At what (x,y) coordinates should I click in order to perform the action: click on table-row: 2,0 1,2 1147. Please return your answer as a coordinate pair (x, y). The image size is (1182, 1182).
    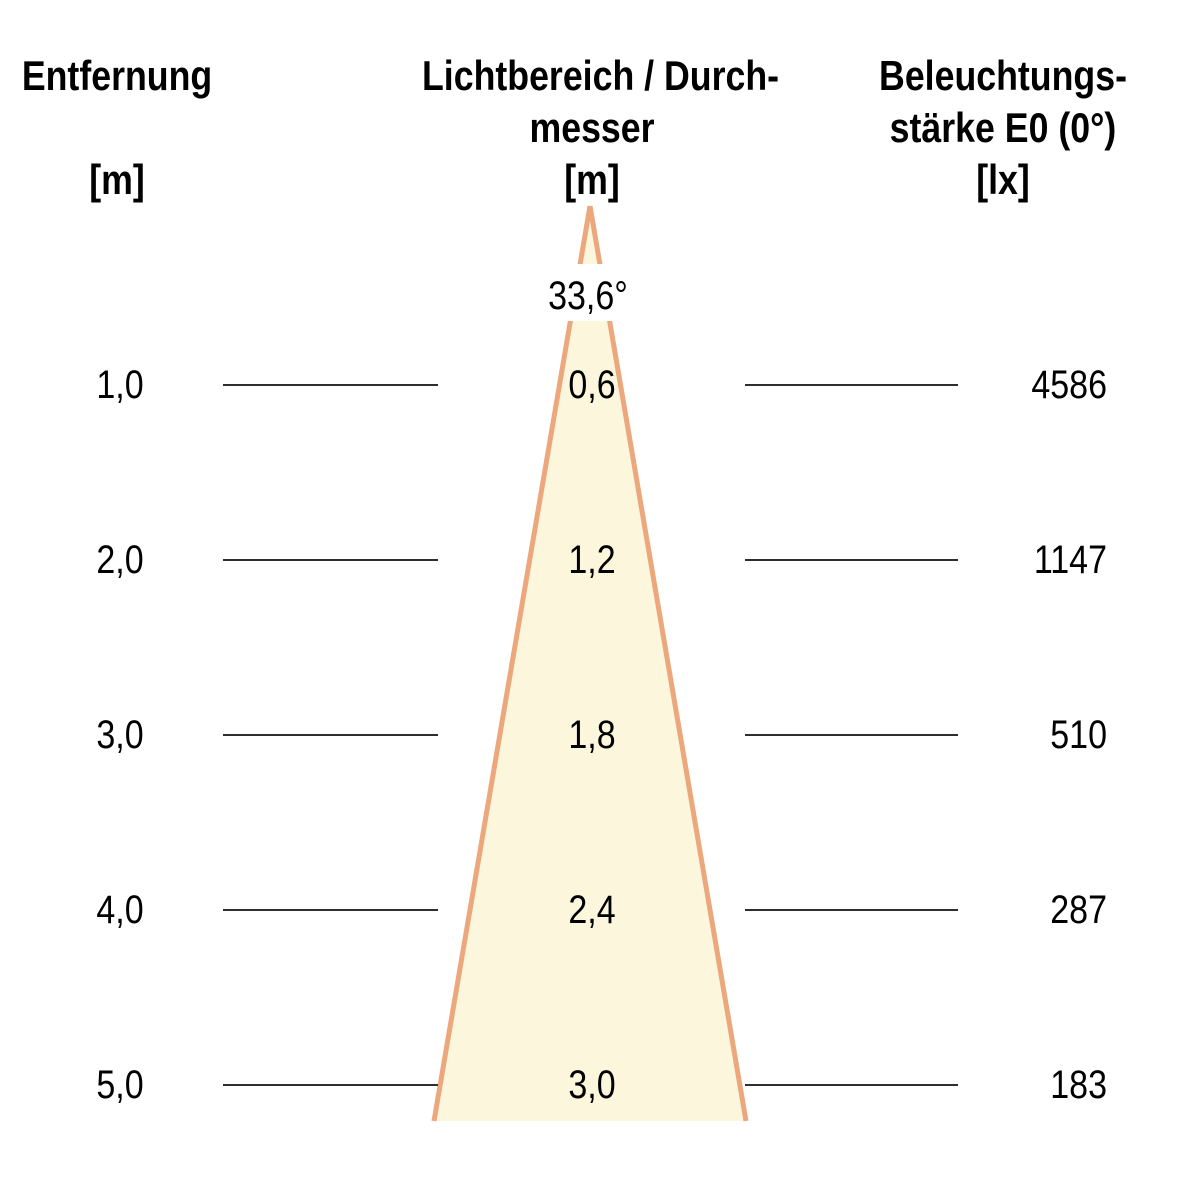
    Looking at the image, I should click on (591, 560).